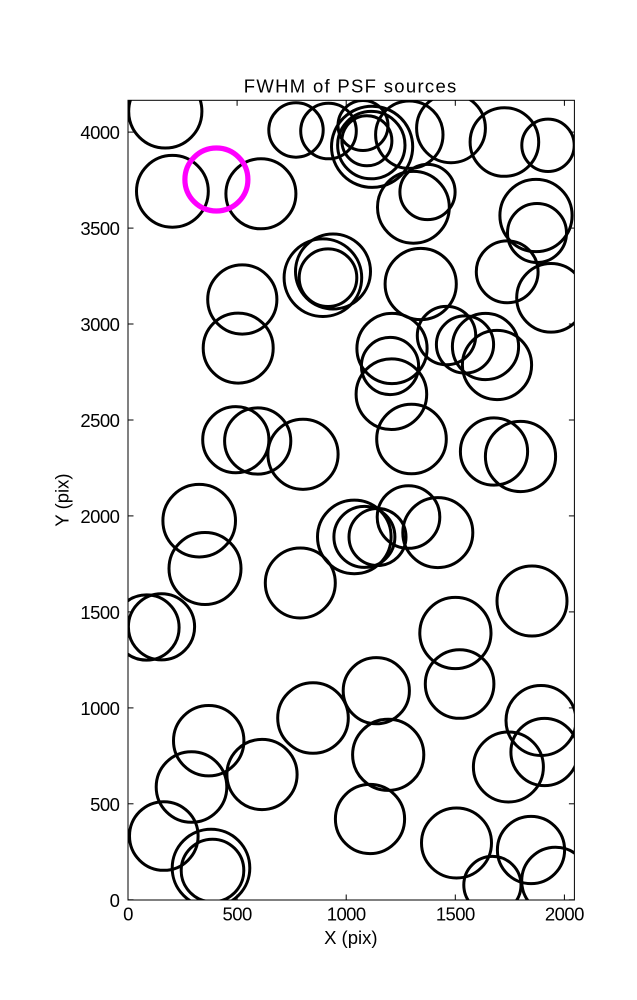  Describe the element at coordinates (62, 499) in the screenshot. I see `svg-text: Y (pix)` at that location.